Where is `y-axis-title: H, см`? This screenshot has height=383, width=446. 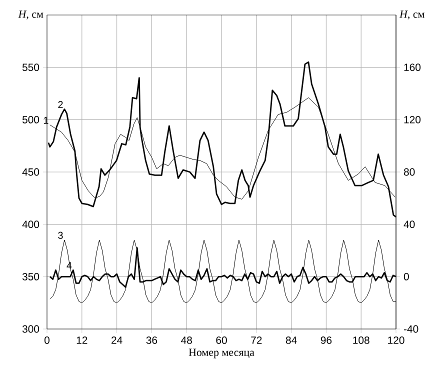 y-axis-title: H, см is located at coordinates (31, 15).